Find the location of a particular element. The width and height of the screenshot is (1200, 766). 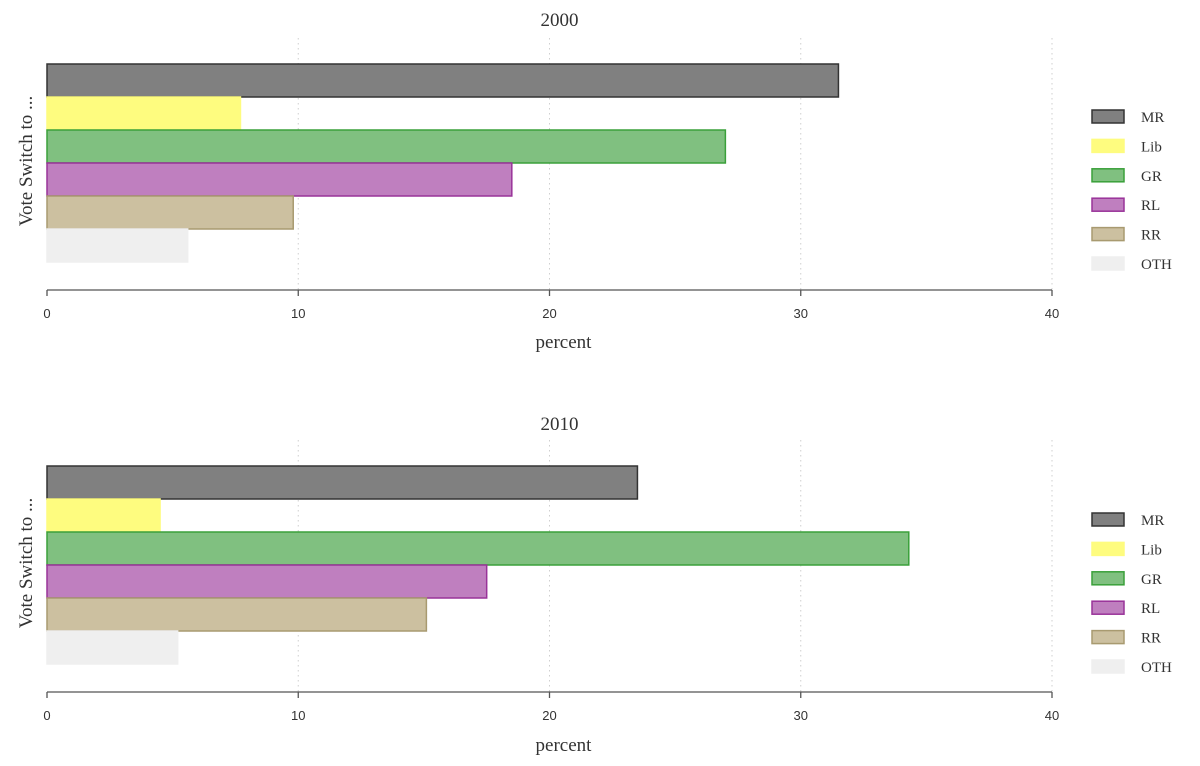

chart-title: 2000 is located at coordinates (560, 20).